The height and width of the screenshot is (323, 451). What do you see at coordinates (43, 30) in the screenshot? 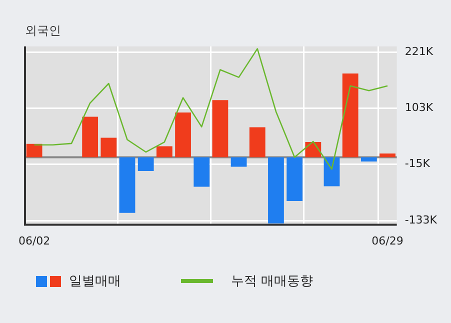
I see `chart-title: 외국인` at bounding box center [43, 30].